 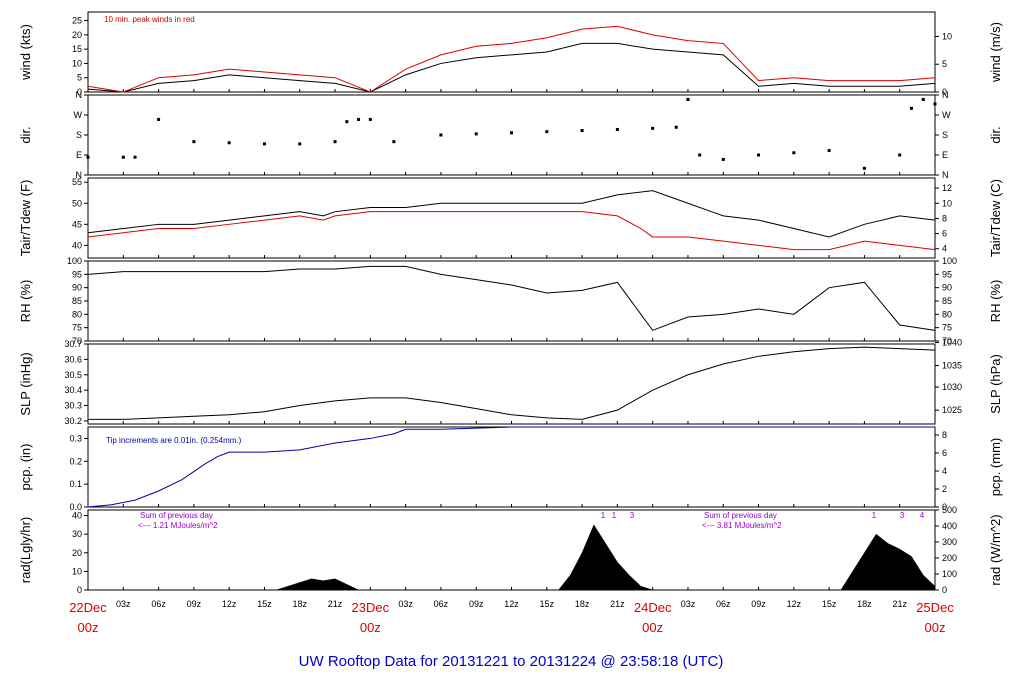 I want to click on slp-line-SLP, so click(x=512, y=383).